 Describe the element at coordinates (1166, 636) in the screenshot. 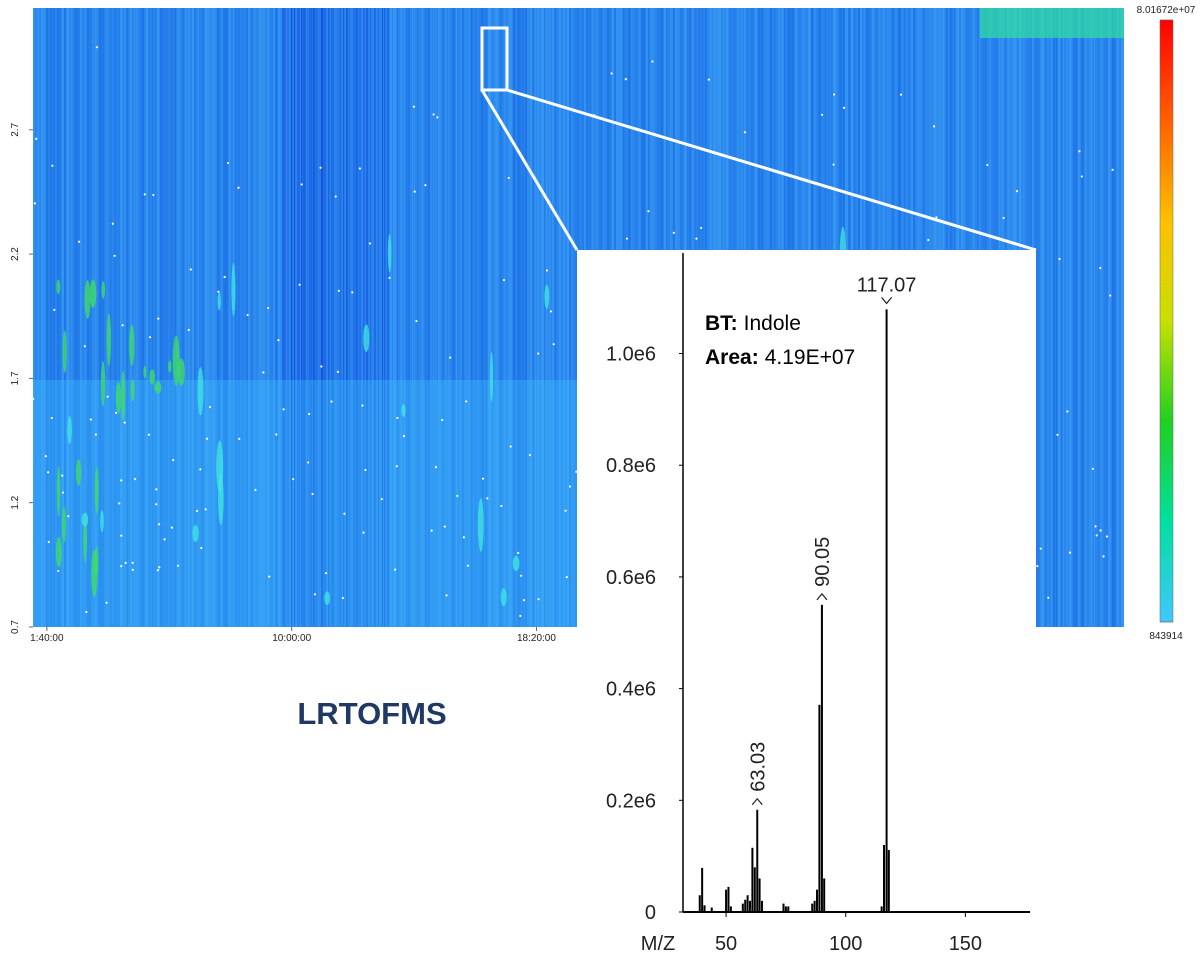

I see `colorbar-label: 843914` at that location.